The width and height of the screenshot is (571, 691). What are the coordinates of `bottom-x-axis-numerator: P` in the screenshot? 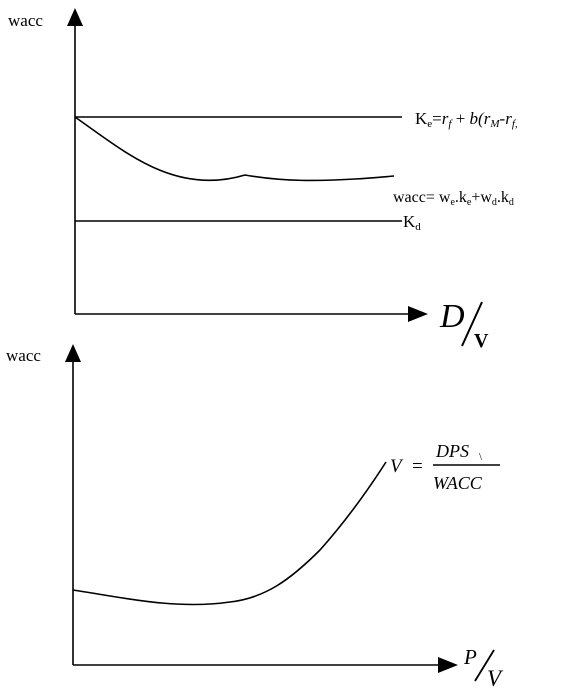 It's located at (470, 657).